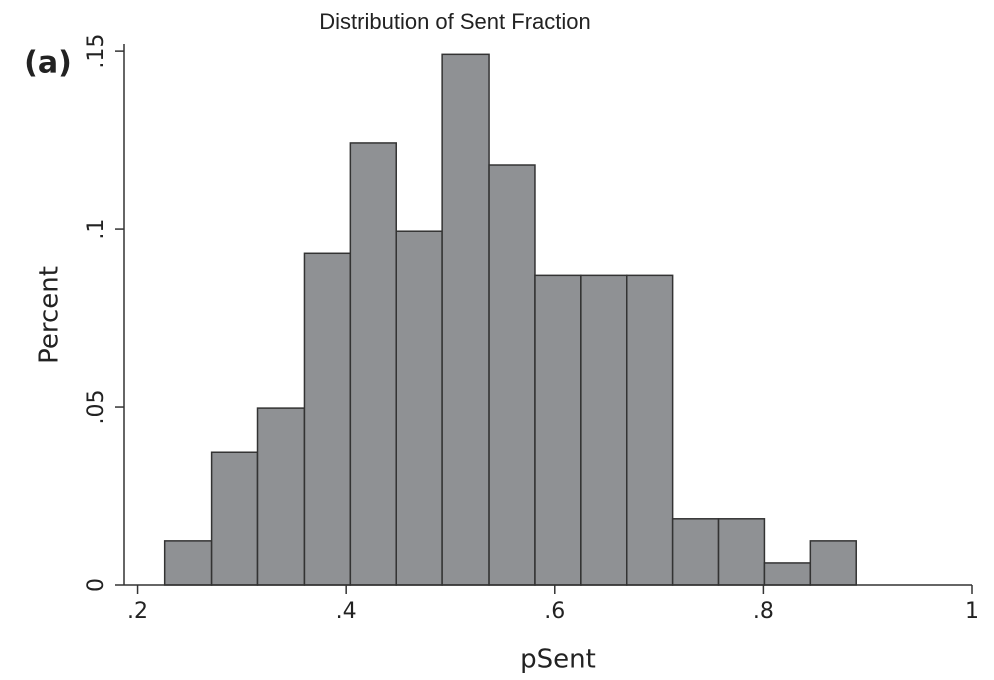  I want to click on chart-title: Distribution of Sent Fraction, so click(454, 21).